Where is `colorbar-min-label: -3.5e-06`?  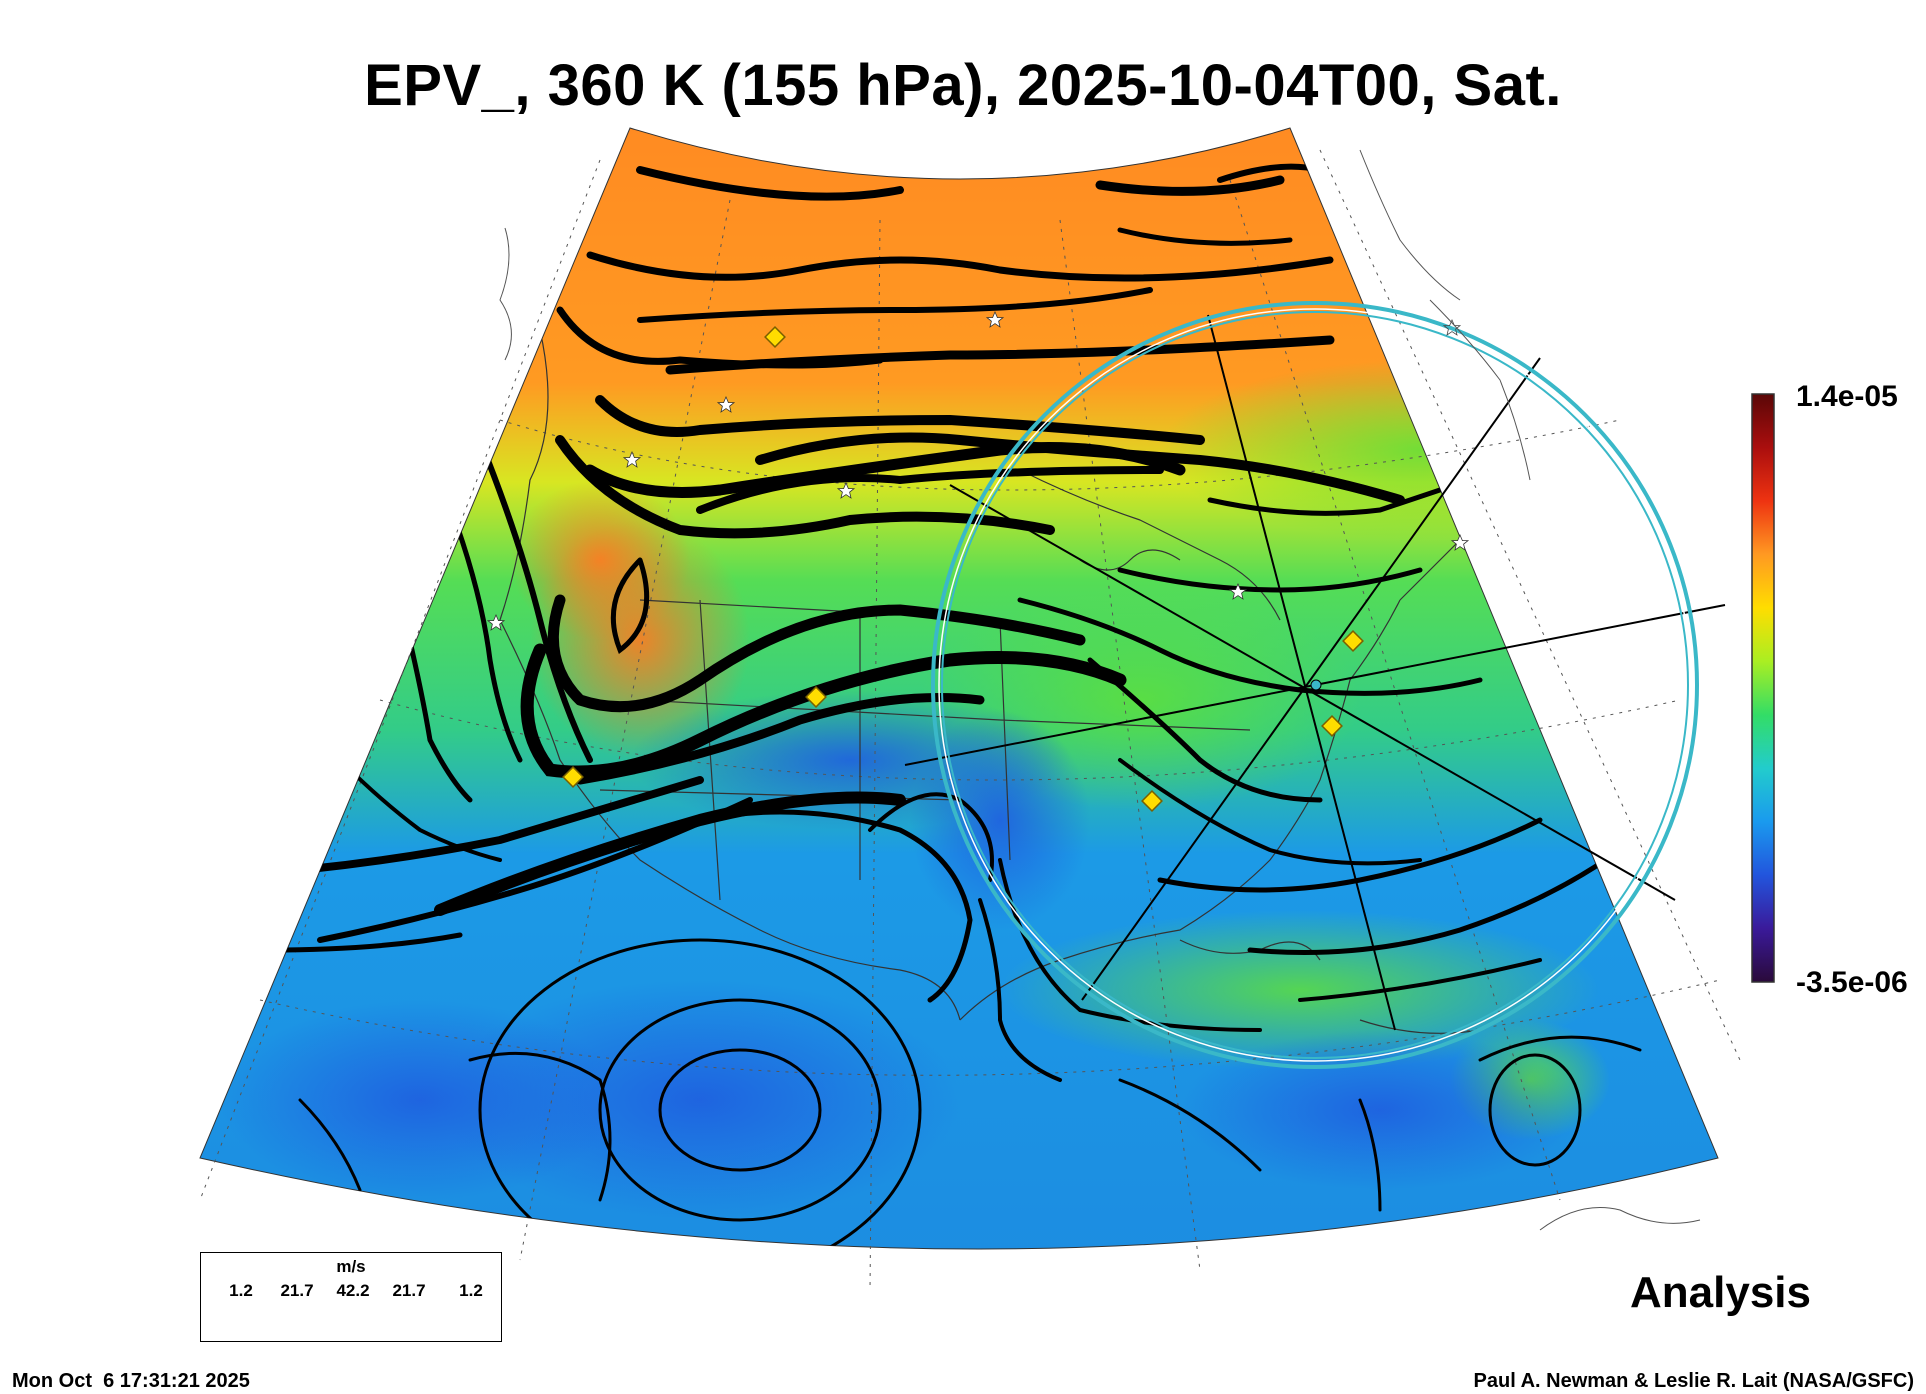
colorbar-min-label: -3.5e-06 is located at coordinates (1852, 982).